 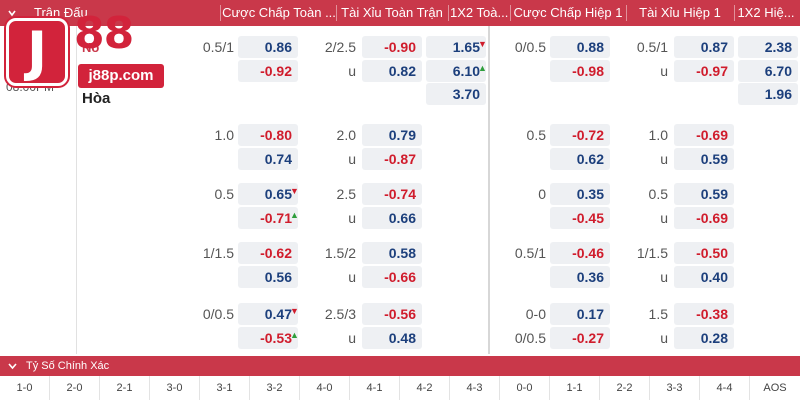 What do you see at coordinates (91, 47) in the screenshot?
I see `team-name: No` at bounding box center [91, 47].